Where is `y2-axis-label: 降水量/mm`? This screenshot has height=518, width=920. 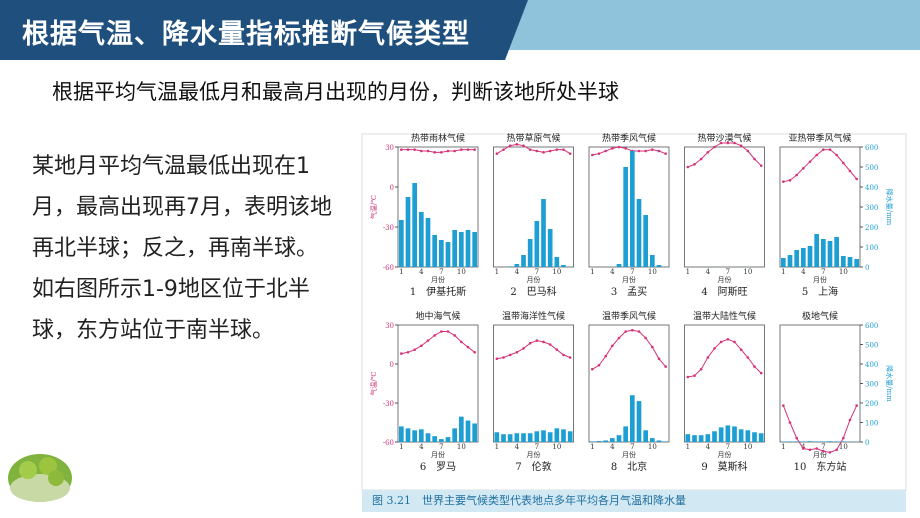
y2-axis-label: 降水量/mm is located at coordinates (889, 207).